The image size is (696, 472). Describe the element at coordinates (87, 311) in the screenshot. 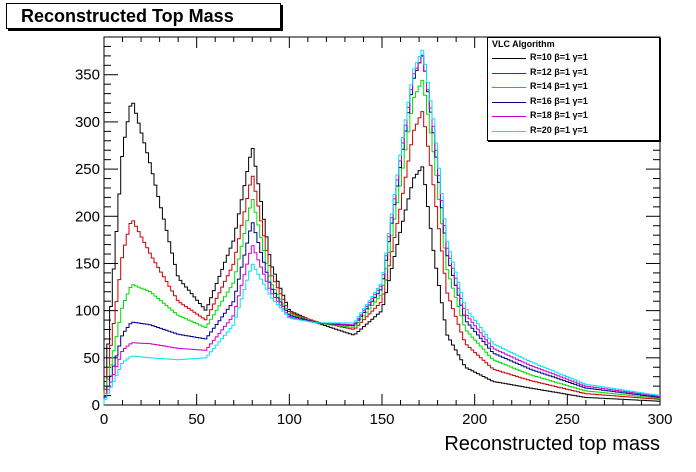

I see `y-tick-label: 100` at that location.